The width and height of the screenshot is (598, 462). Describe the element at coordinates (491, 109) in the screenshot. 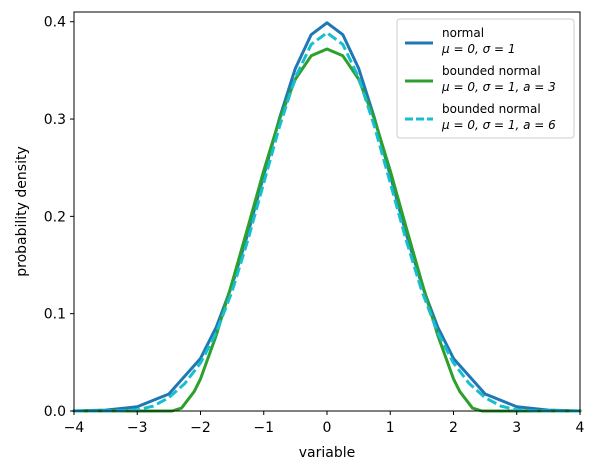

I see `legend-label-3: bounded normal` at that location.